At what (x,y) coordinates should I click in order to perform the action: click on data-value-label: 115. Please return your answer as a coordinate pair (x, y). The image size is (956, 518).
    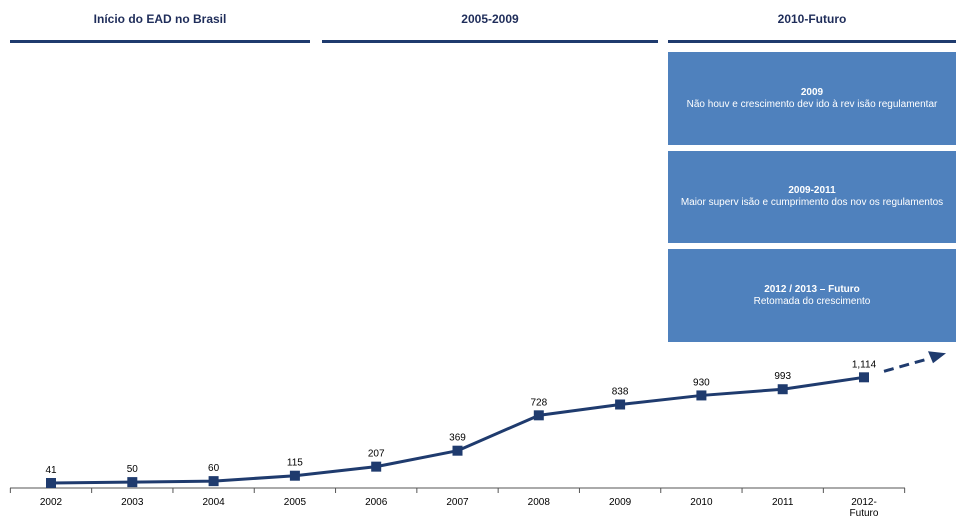
    Looking at the image, I should click on (295, 463).